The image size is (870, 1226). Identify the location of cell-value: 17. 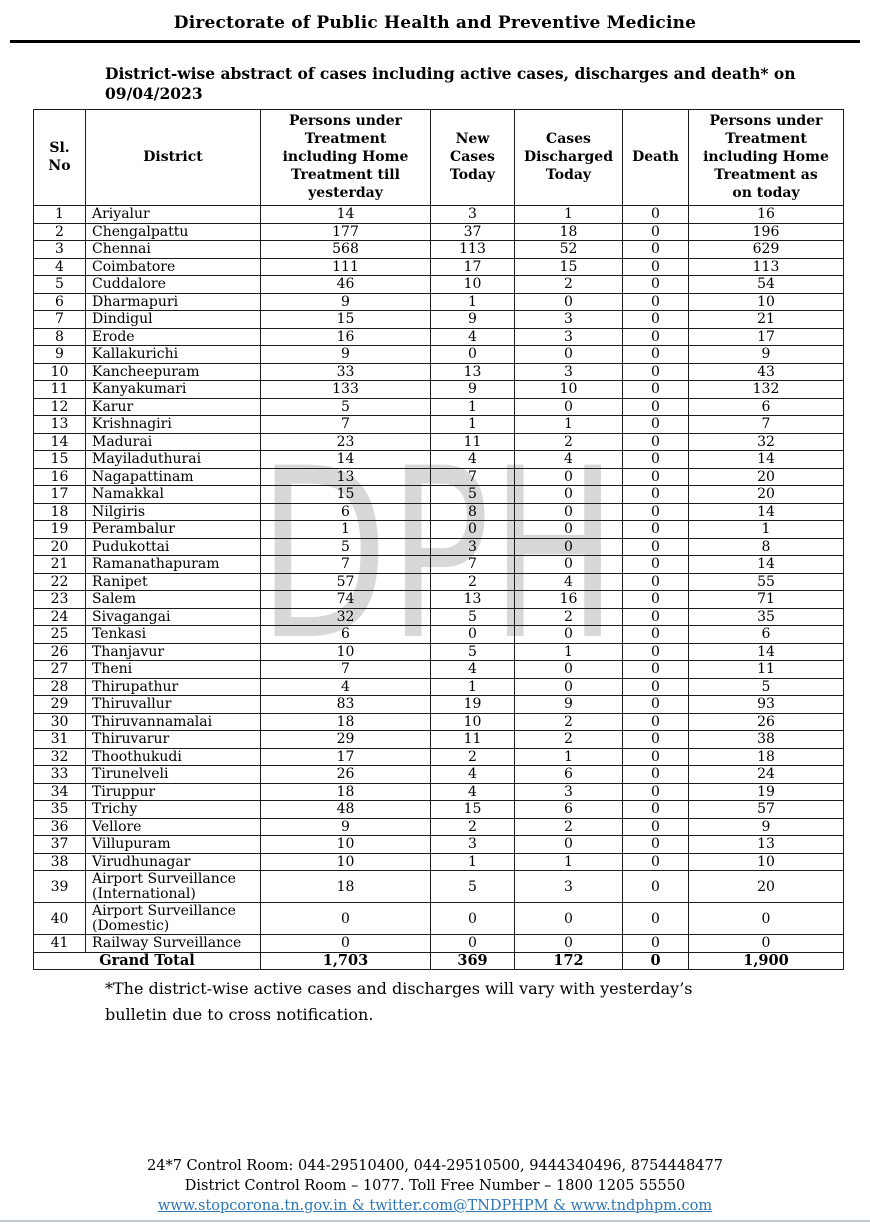
(472, 267).